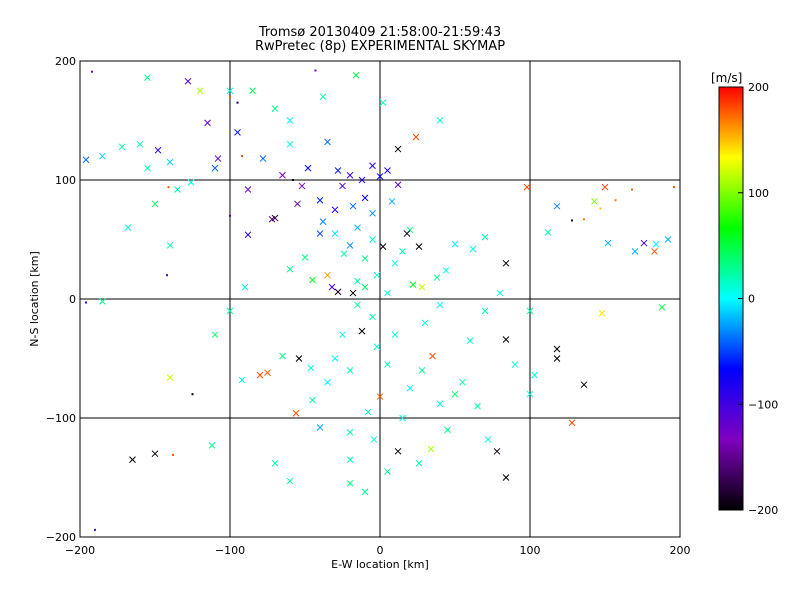 The height and width of the screenshot is (600, 800). I want to click on chart-subtitle: RwPretec (8p) EXPERIMENTAL SKYMAP, so click(380, 46).